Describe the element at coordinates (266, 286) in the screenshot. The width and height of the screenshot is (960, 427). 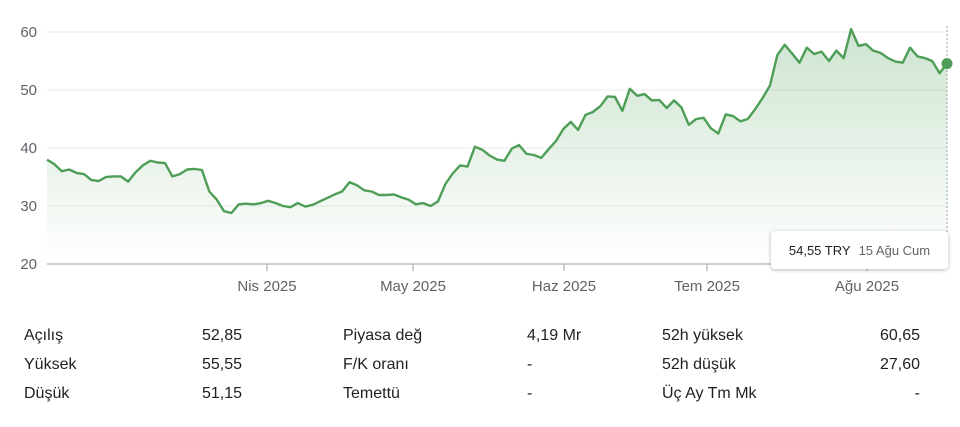
I see `x-tick-label: Nis 2025` at that location.